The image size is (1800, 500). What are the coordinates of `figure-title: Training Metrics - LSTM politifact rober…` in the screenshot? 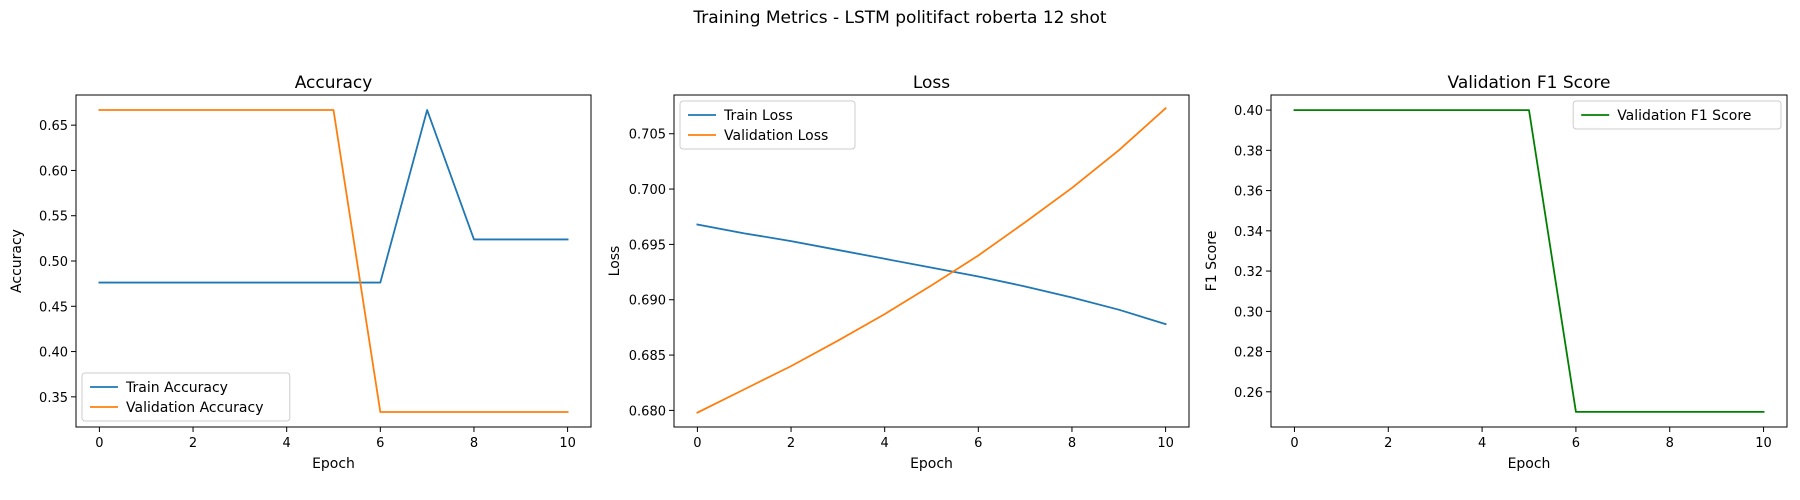 It's located at (899, 18).